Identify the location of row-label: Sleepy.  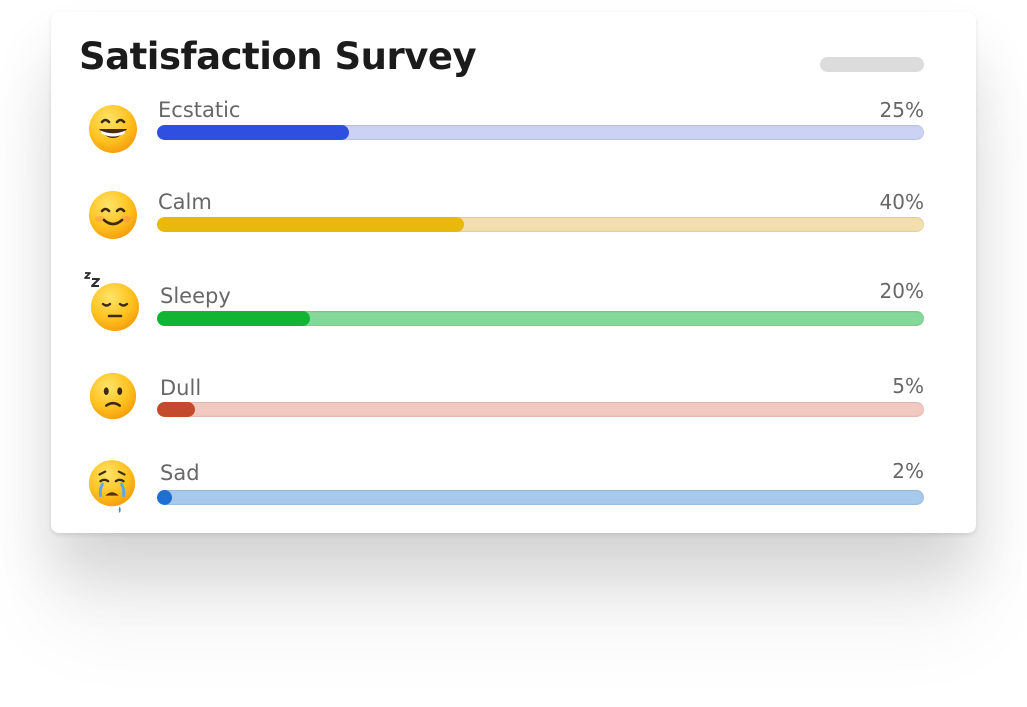
(195, 296).